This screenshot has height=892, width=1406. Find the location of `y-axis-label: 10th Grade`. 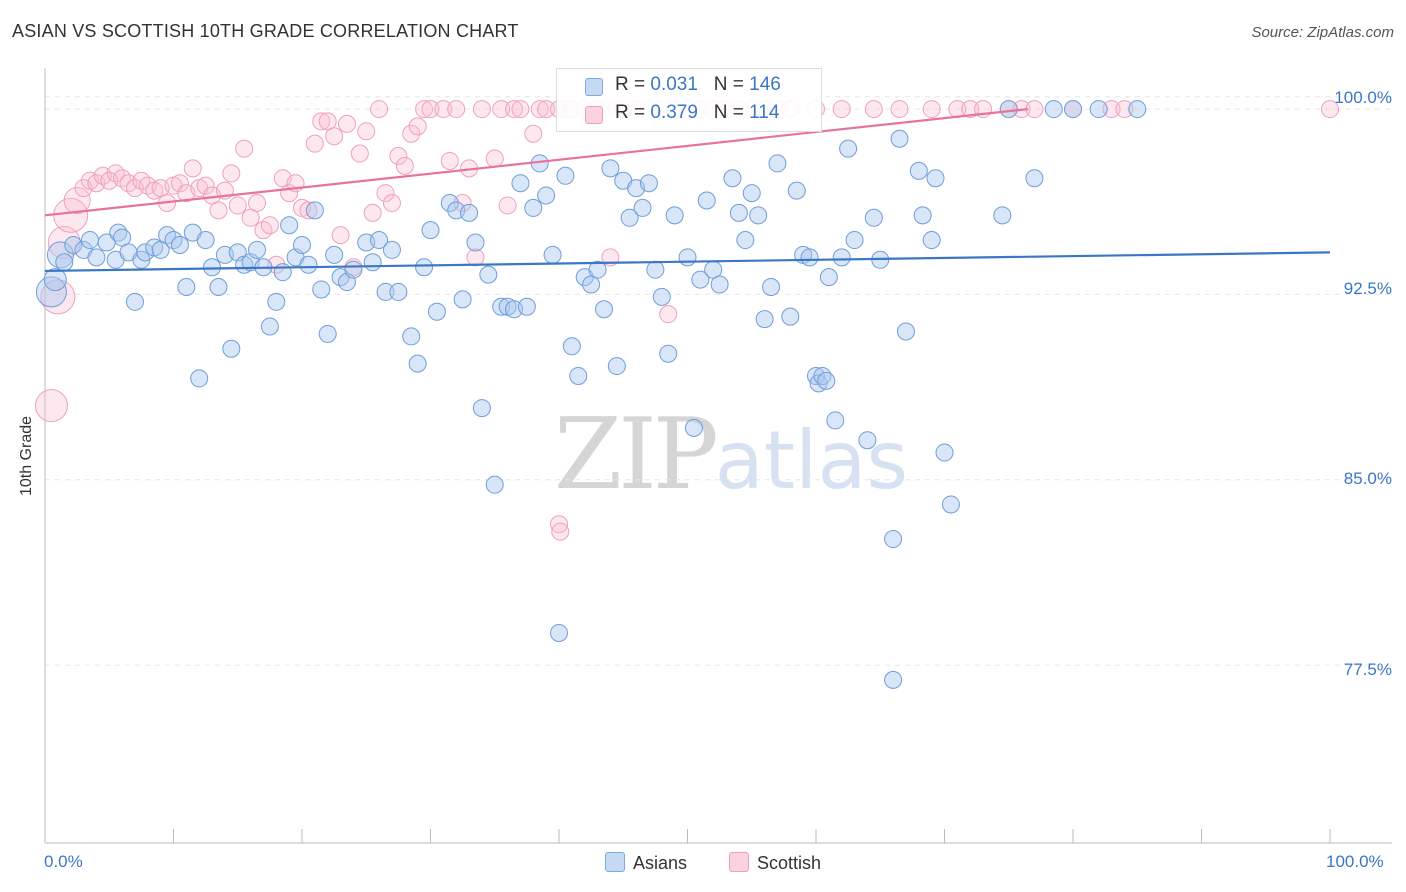

y-axis-label: 10th Grade is located at coordinates (26, 456).